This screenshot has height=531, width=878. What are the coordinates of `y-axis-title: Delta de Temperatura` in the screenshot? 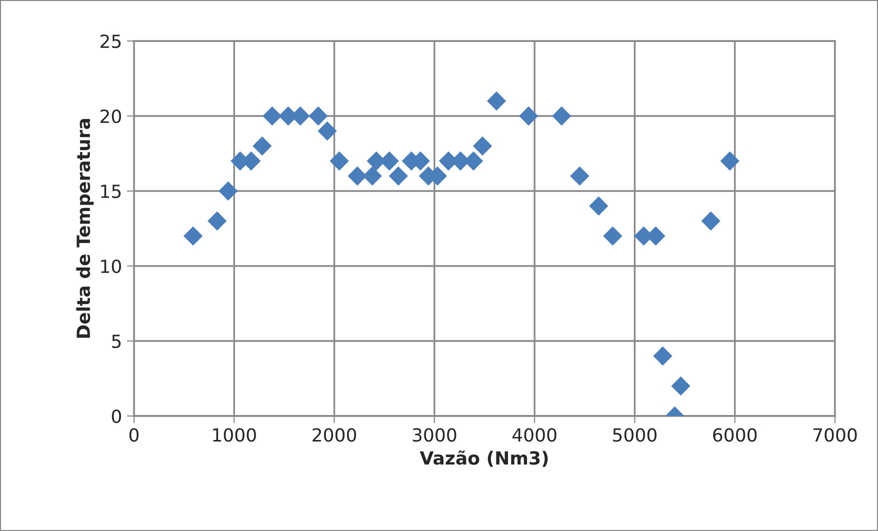 It's located at (85, 228).